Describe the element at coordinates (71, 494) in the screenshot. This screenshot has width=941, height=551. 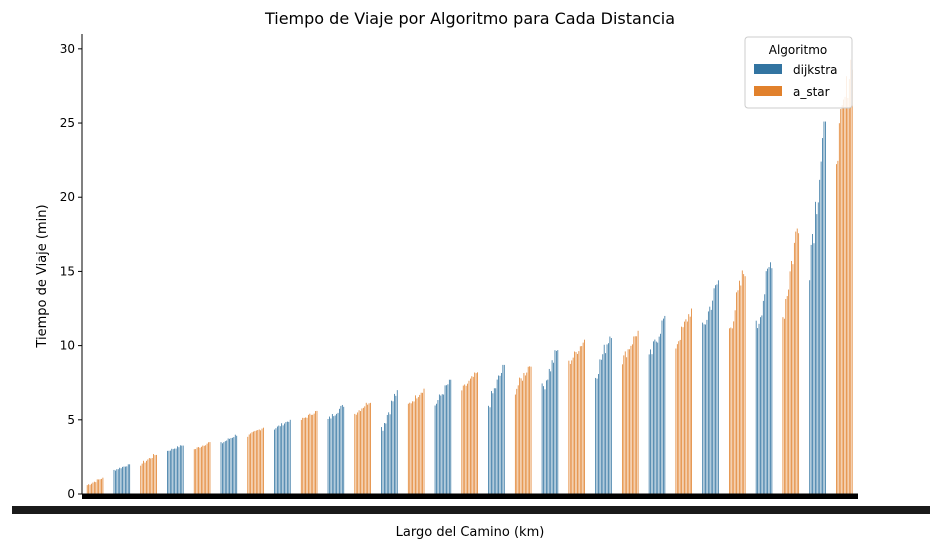
I see `y-tick-label-0: 0` at that location.